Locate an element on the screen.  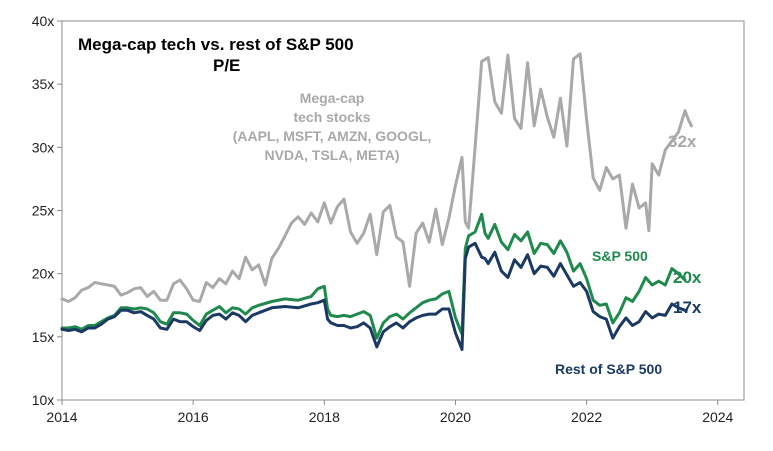
x-tick-label: 2016 is located at coordinates (193, 417).